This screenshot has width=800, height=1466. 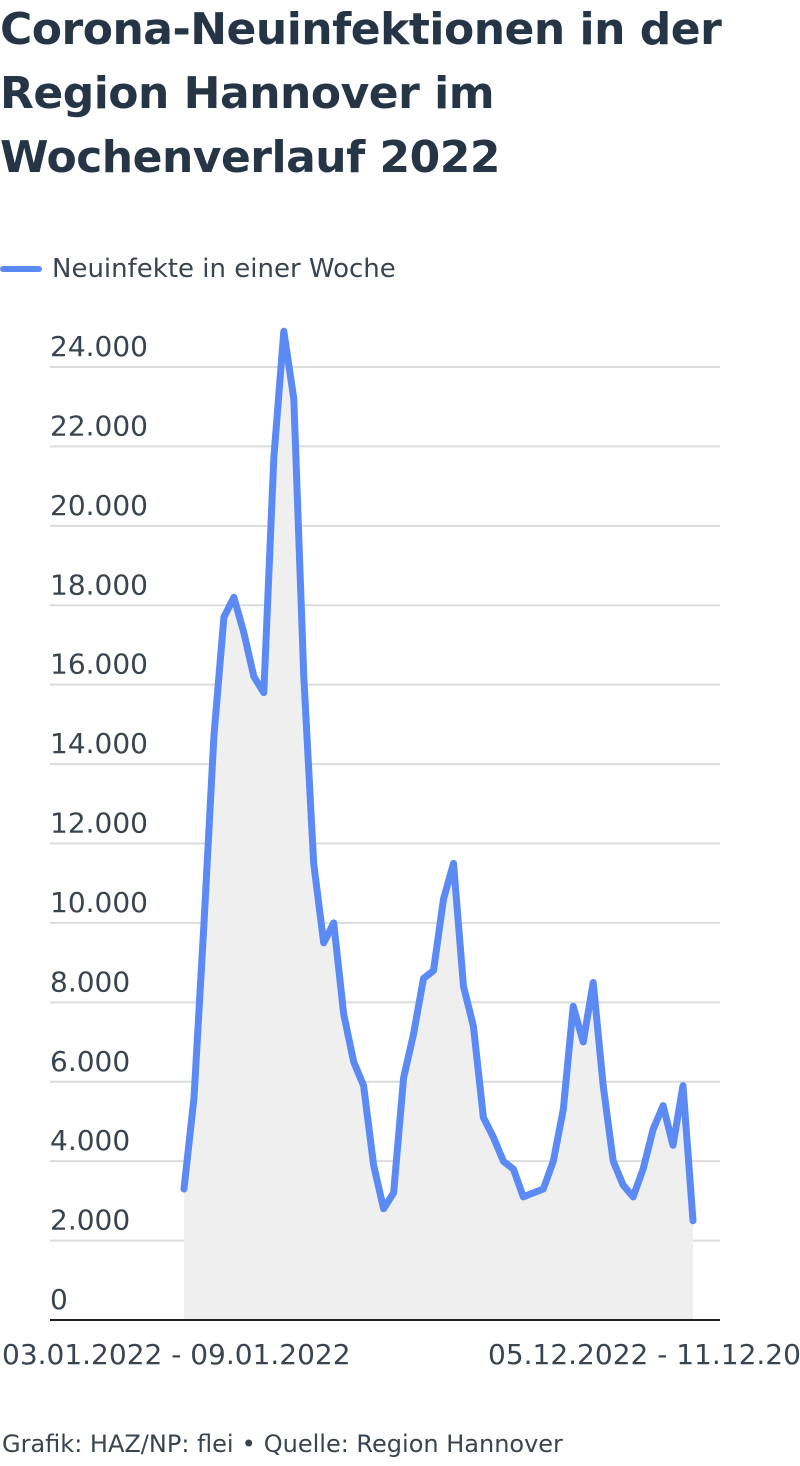 What do you see at coordinates (247, 93) in the screenshot?
I see `title-line-2: Region Hannover im` at bounding box center [247, 93].